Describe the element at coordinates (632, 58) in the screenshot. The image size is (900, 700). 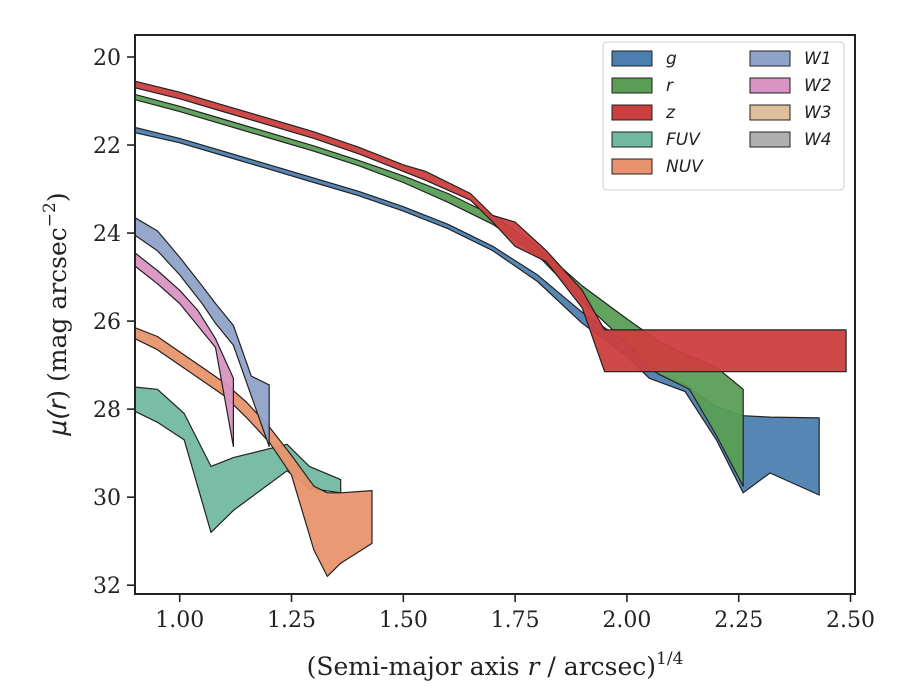
I see `legend-swatch-g` at that location.